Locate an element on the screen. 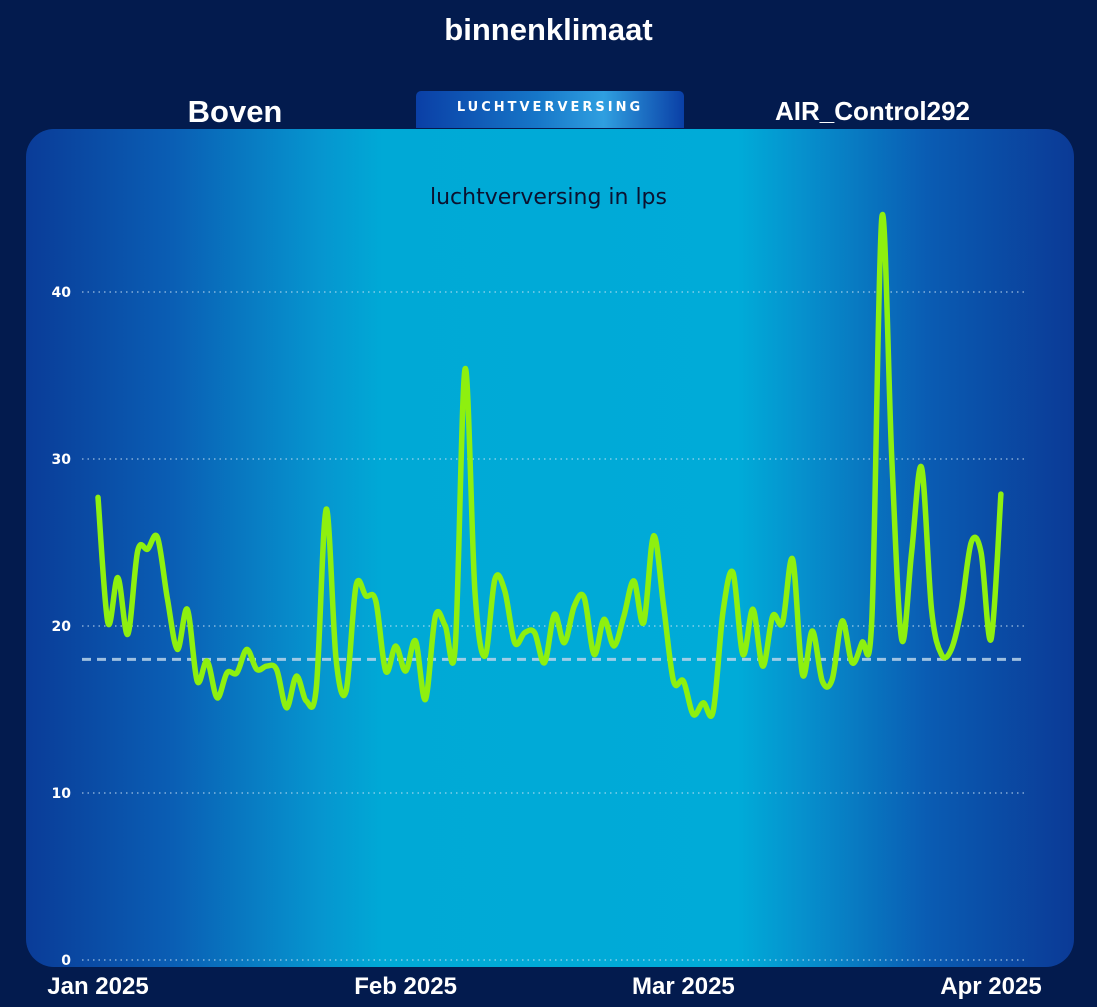 This screenshot has width=1097, height=1007. y-tick-label: 10 is located at coordinates (62, 794).